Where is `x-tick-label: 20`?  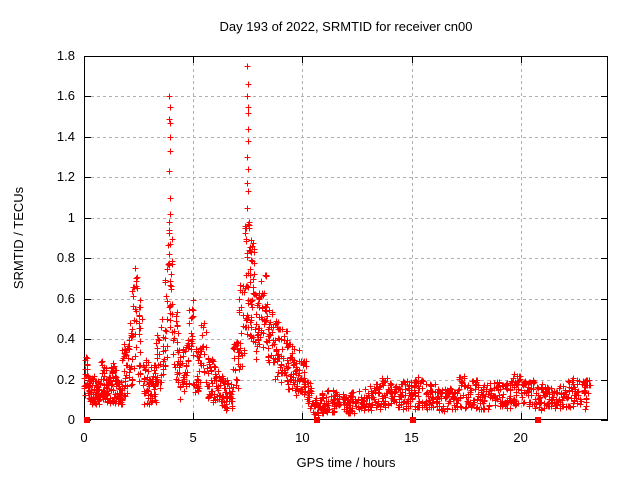 x-tick-label: 20 is located at coordinates (520, 437).